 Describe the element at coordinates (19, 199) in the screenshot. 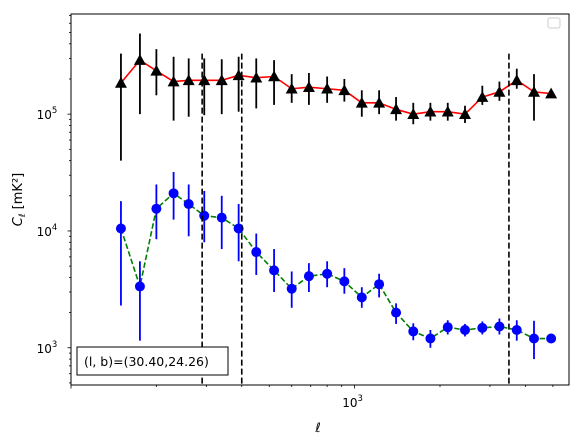

I see `y-axis-label: Cℓ [mK²]` at that location.